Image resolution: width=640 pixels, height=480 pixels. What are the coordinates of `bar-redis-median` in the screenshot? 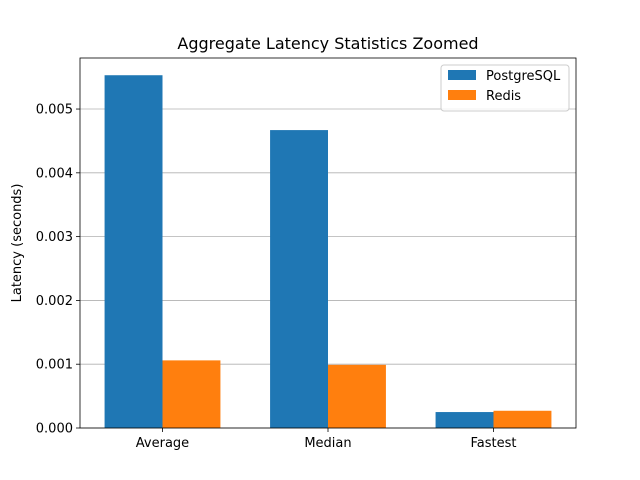 It's located at (357, 396).